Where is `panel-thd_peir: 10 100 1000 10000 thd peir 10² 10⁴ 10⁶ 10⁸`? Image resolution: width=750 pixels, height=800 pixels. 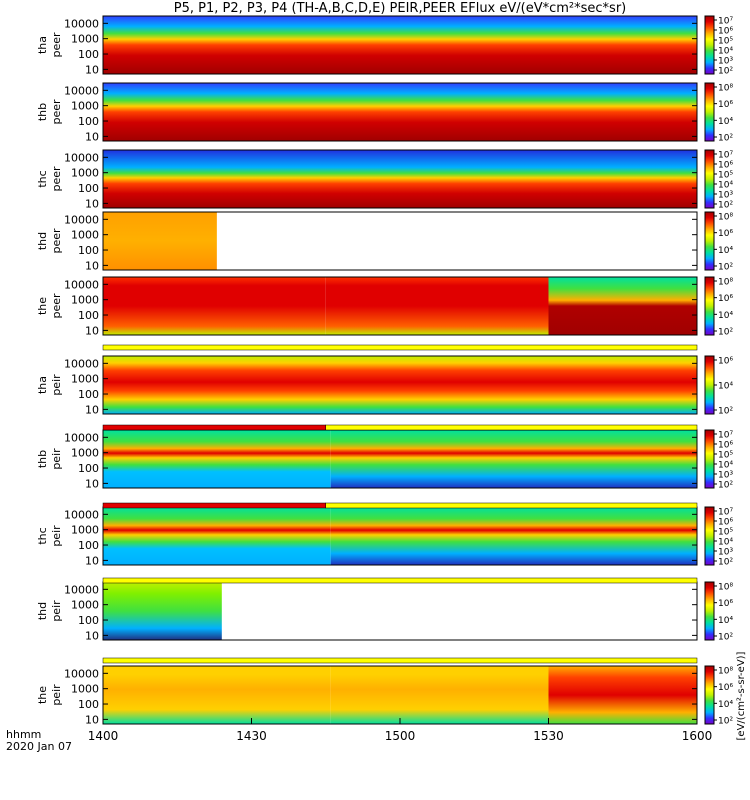 panel-thd_peir: 10 100 1000 10000 thd peir 10² 10⁴ 10⁶ 10⁸ is located at coordinates (384, 612).